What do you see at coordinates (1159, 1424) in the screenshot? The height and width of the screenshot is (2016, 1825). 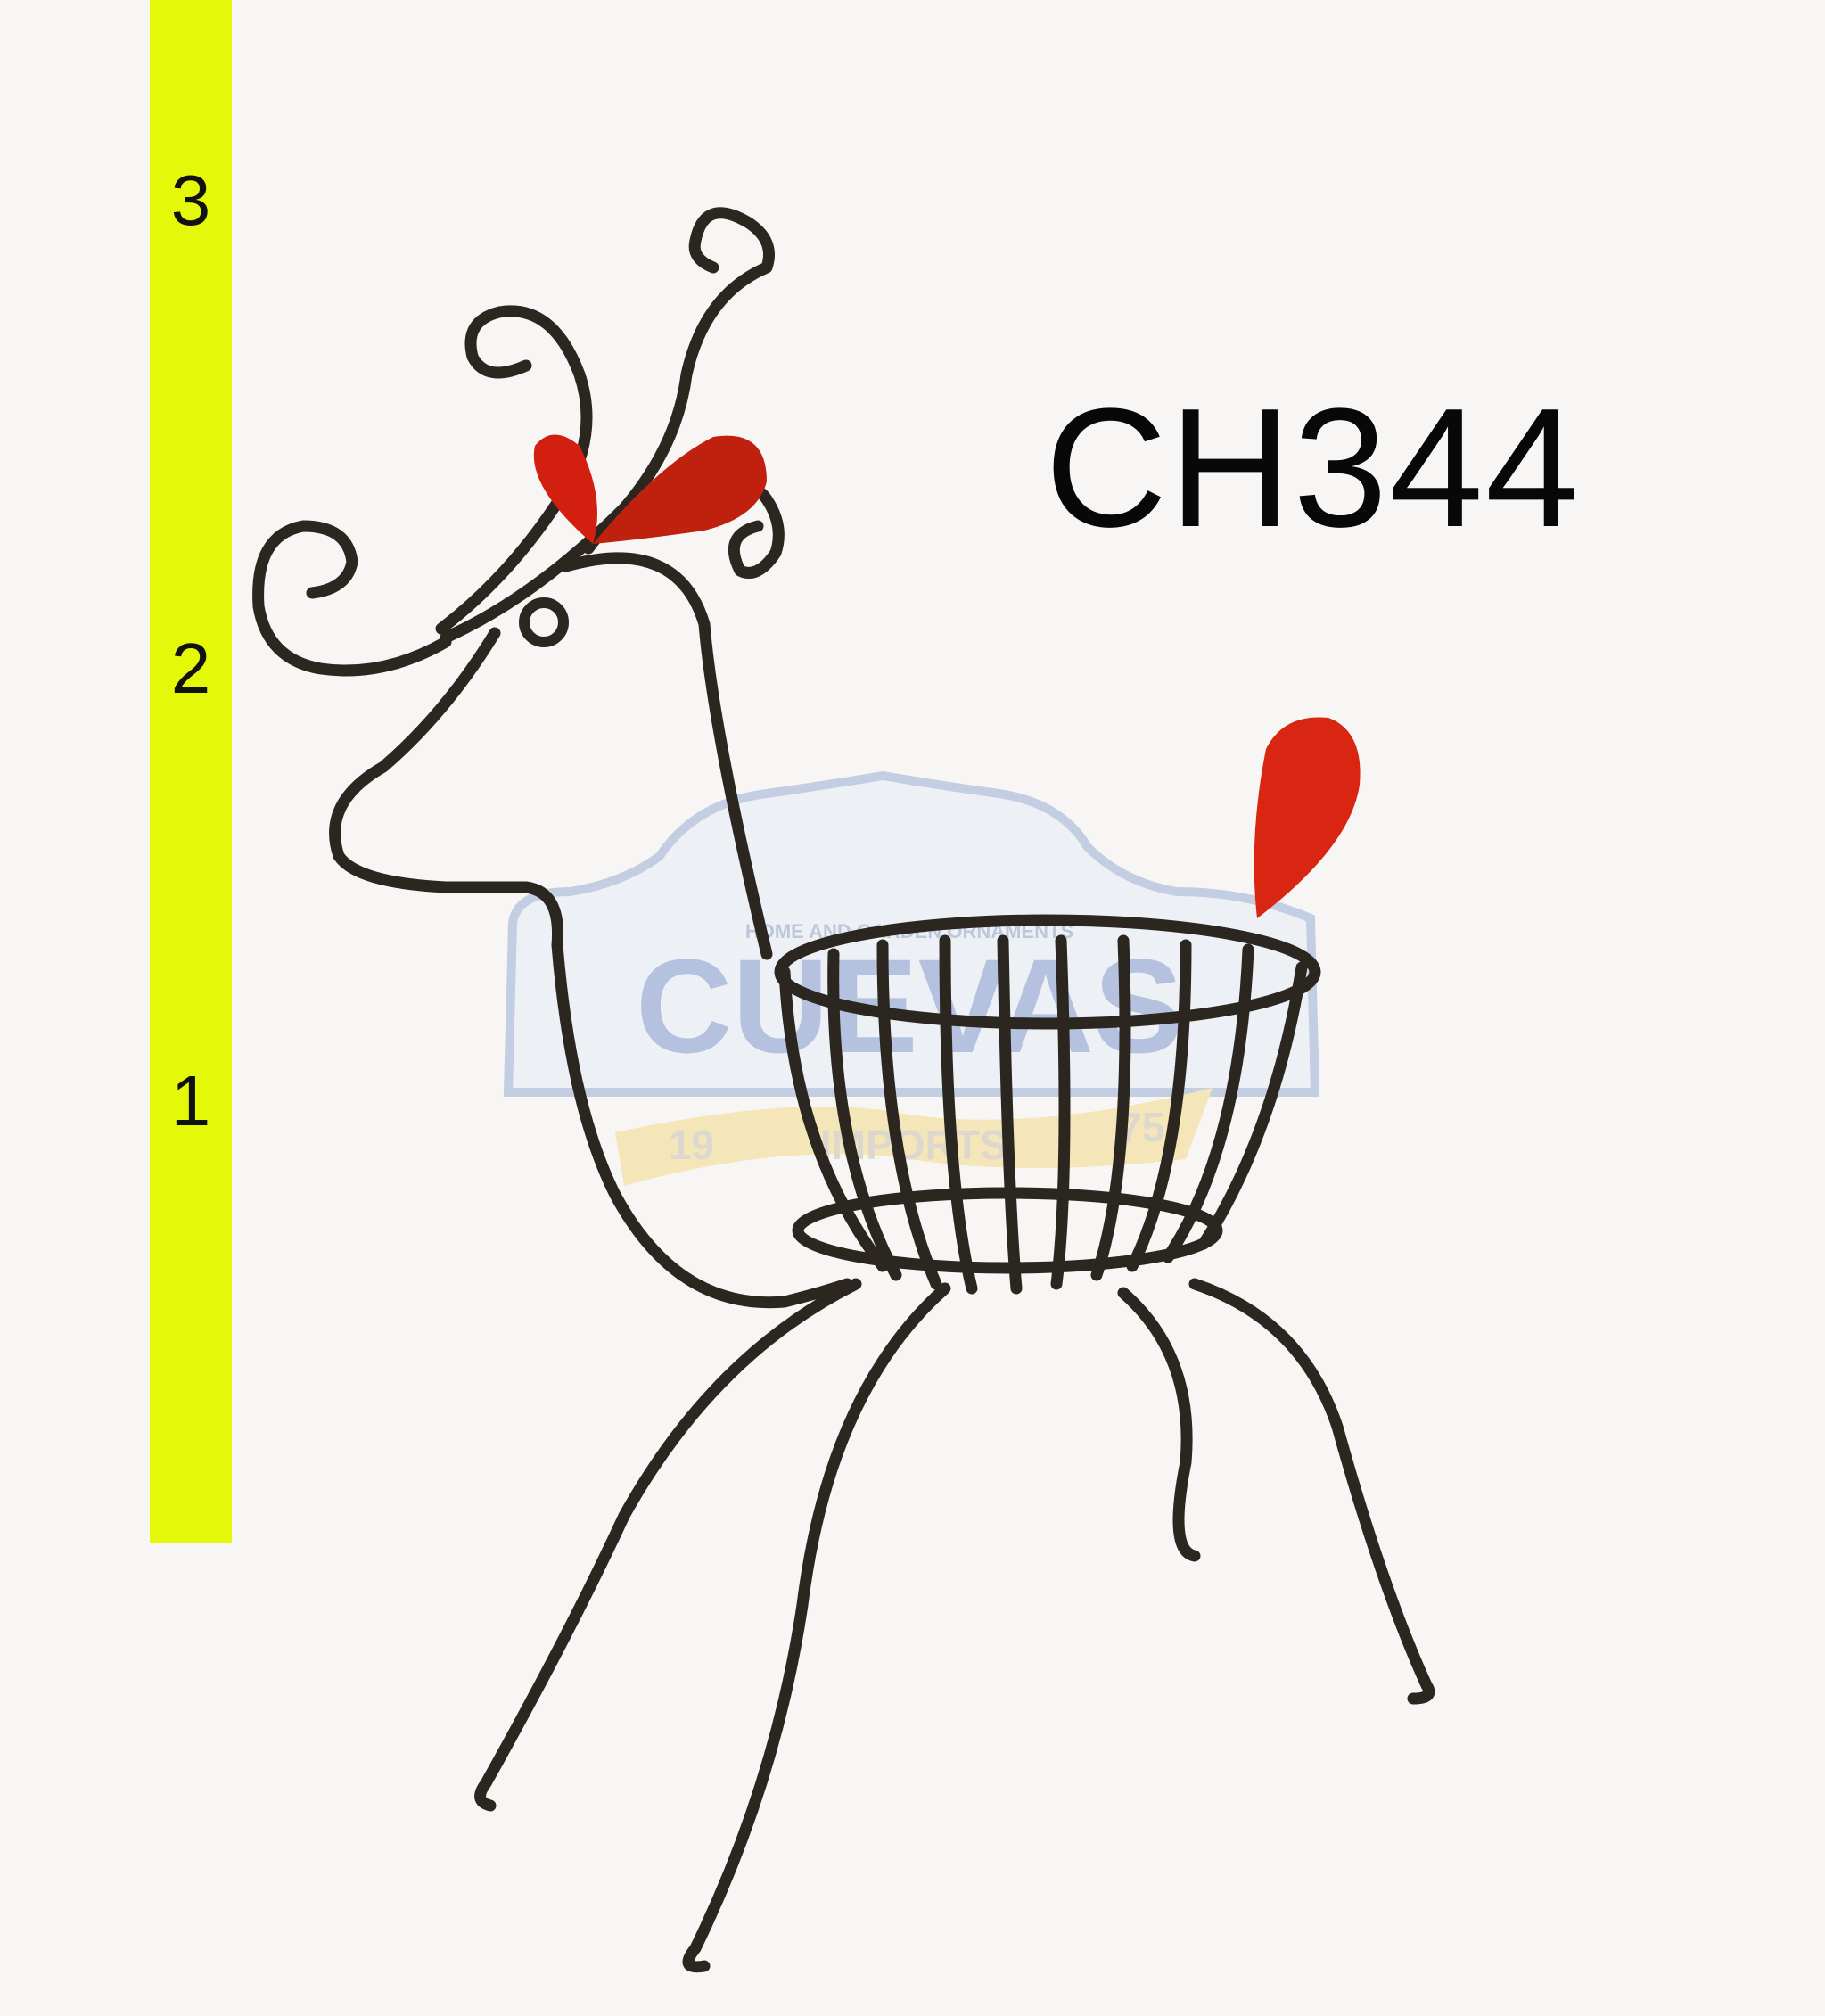 I see `leg-back-left` at bounding box center [1159, 1424].